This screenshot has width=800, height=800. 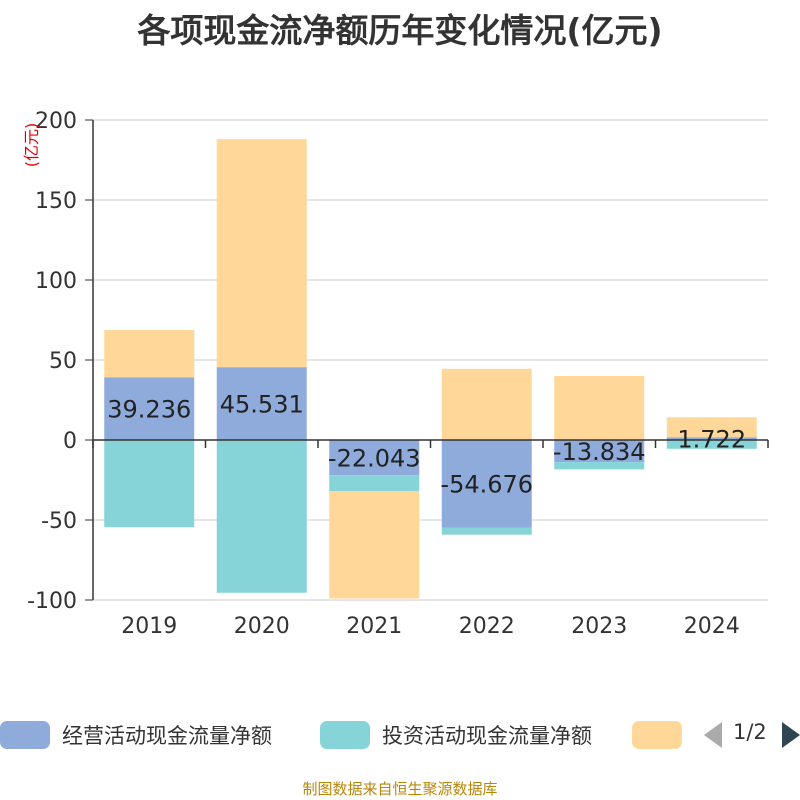 I want to click on chart-title: 各项现金流净额历年变化情况(亿元), so click(x=400, y=30).